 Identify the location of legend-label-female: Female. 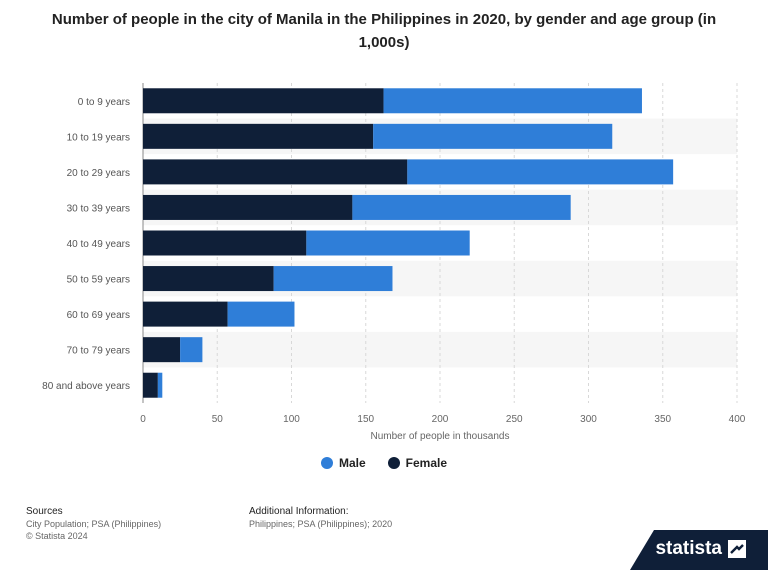
(426, 463).